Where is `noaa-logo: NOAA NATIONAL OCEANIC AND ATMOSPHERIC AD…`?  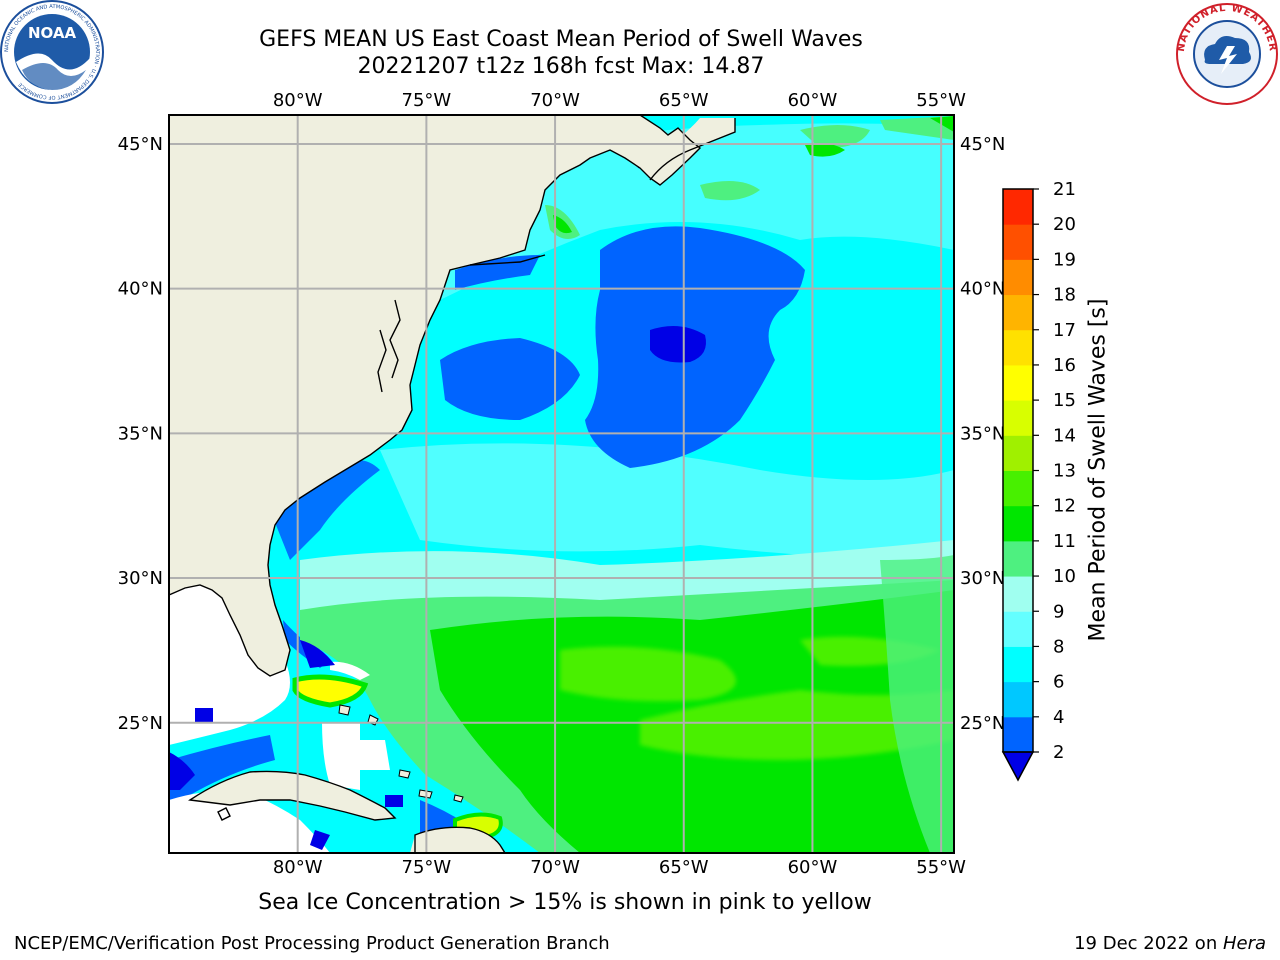
noaa-logo: NOAA NATIONAL OCEANIC AND ATMOSPHERIC AD… is located at coordinates (52, 52).